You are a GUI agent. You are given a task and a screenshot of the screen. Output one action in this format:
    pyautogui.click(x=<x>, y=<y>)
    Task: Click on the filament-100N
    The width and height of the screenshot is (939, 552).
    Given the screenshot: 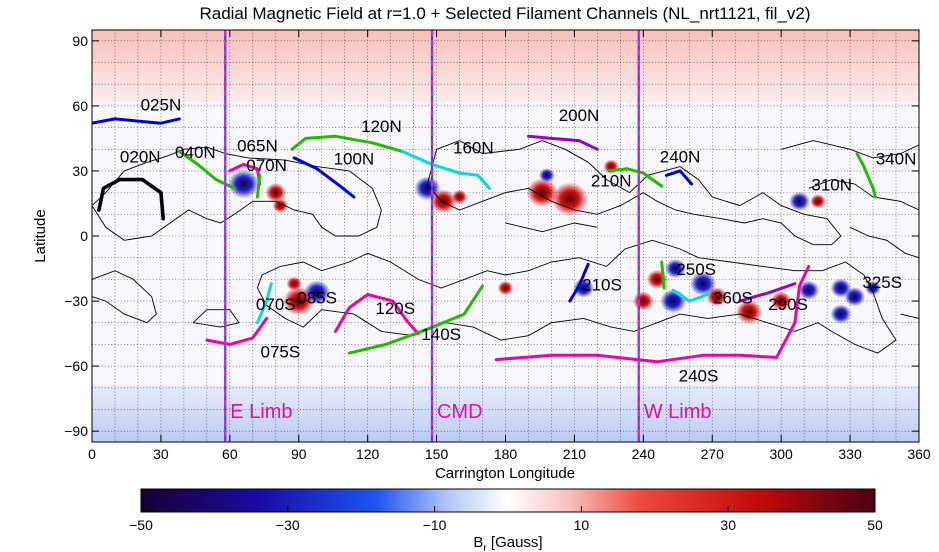 What is the action you would take?
    pyautogui.click(x=324, y=177)
    